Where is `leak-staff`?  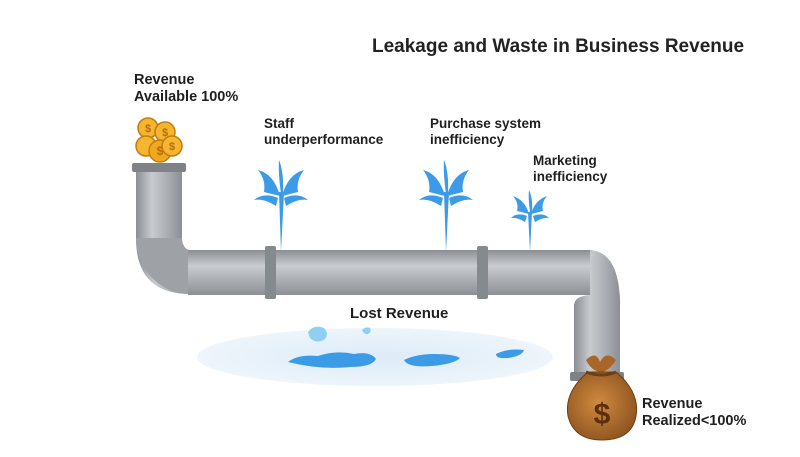 leak-staff is located at coordinates (281, 206).